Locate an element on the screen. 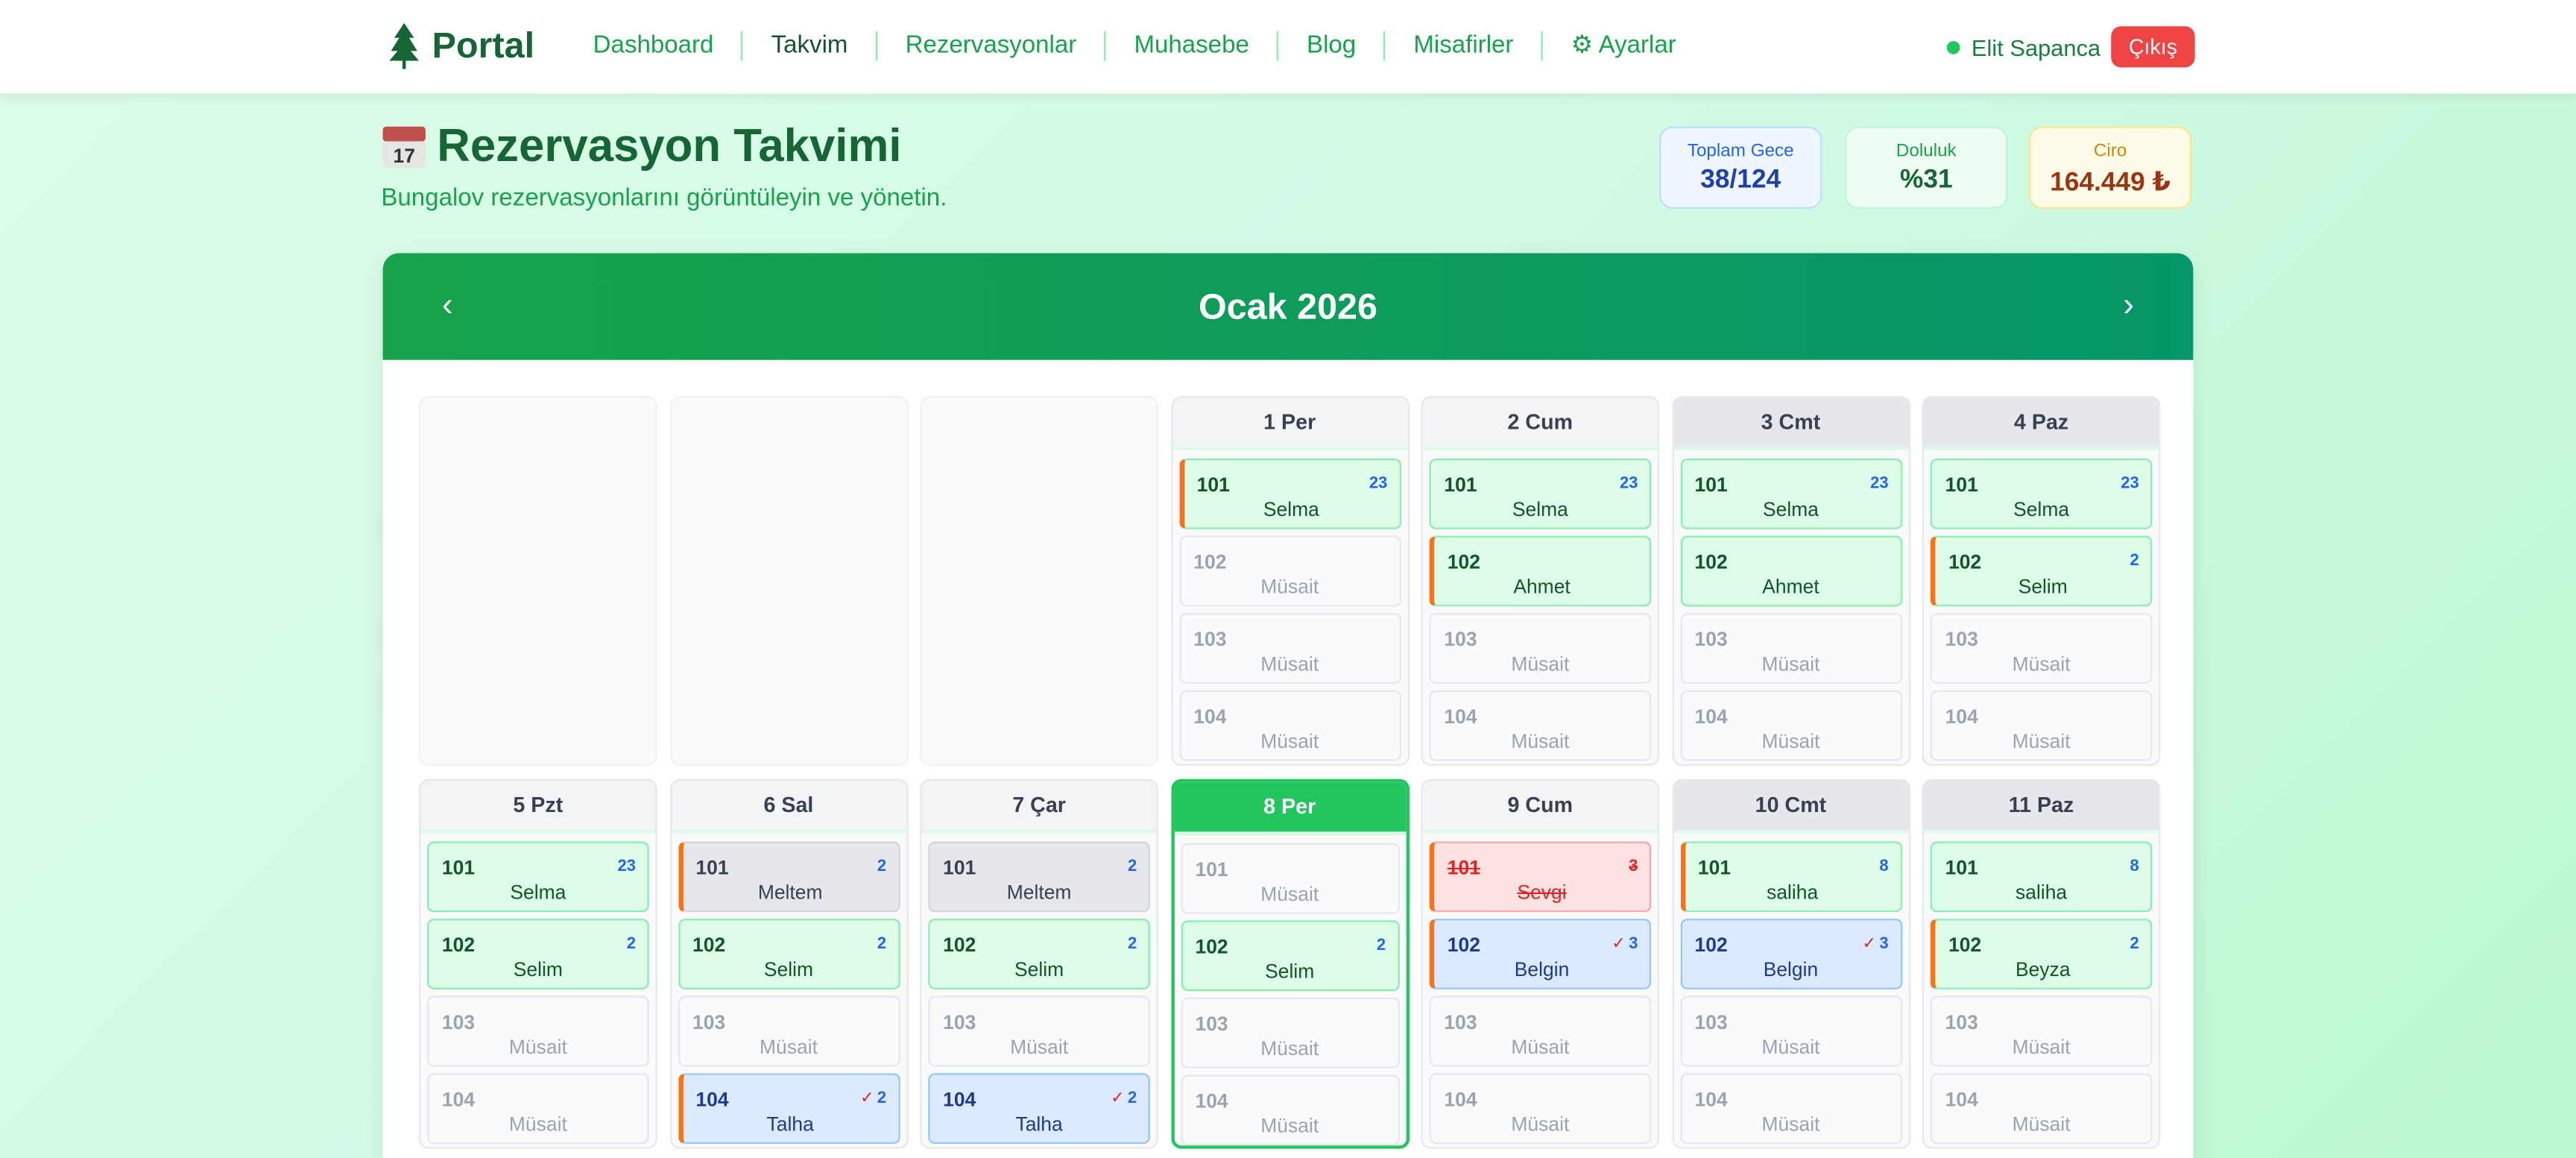 This screenshot has height=1158, width=2576. day-header: 6 Sal is located at coordinates (788, 807).